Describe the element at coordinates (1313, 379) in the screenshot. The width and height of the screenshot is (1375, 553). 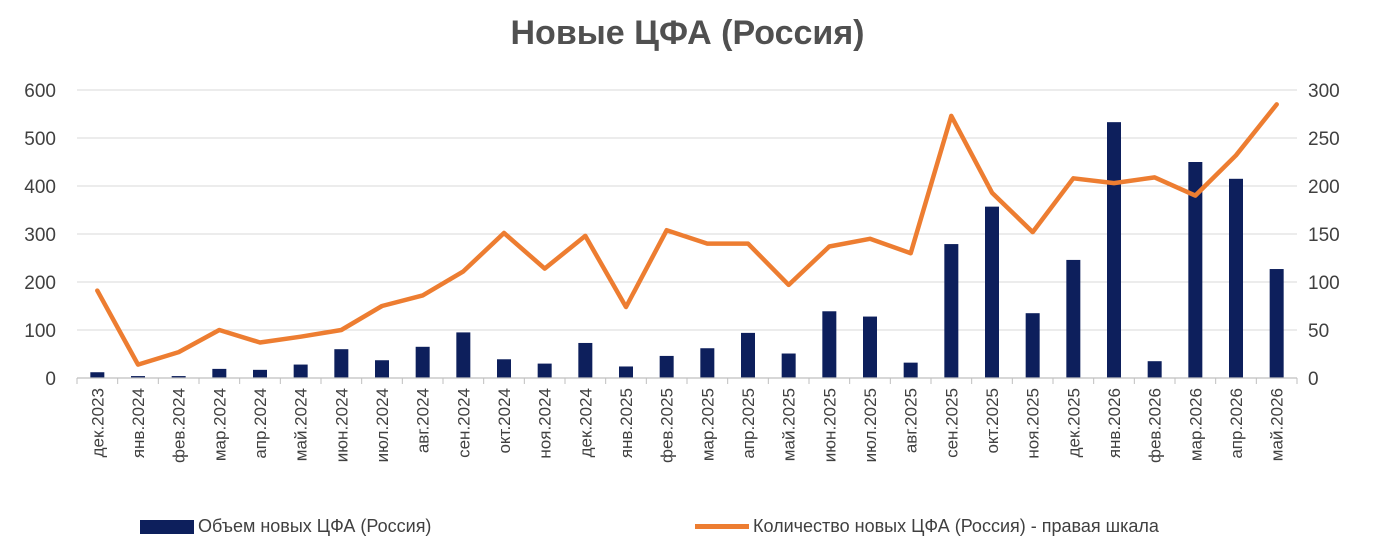
I see `y-right-tick-label: 0` at that location.